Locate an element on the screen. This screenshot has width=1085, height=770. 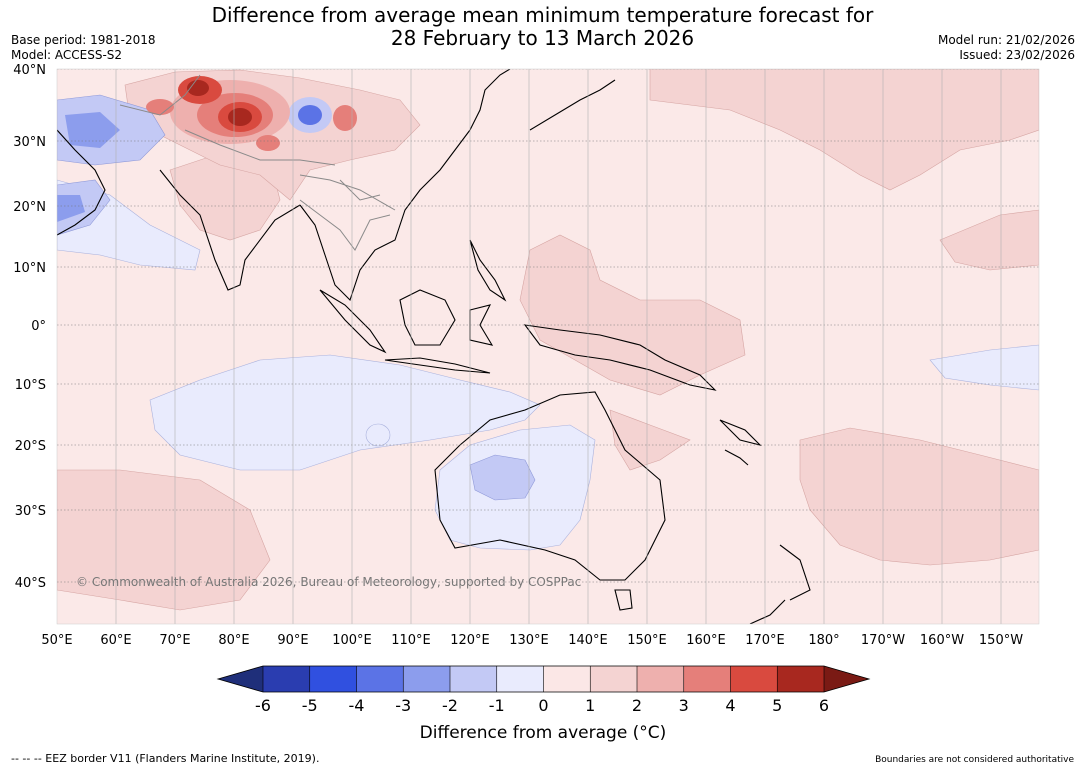
coast-tasmania is located at coordinates (623, 600).